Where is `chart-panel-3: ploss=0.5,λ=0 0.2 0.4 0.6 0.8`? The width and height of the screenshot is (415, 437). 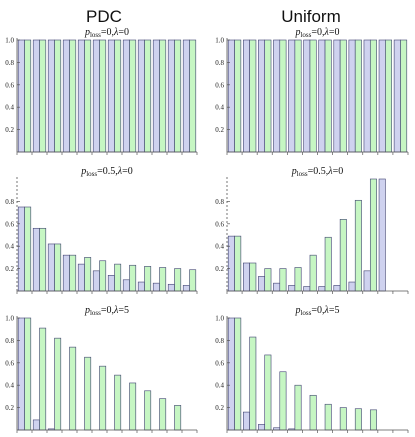
chart-panel-3: ploss=0.5,λ=0 0.2 0.4 0.6 0.8 is located at coordinates (101, 230).